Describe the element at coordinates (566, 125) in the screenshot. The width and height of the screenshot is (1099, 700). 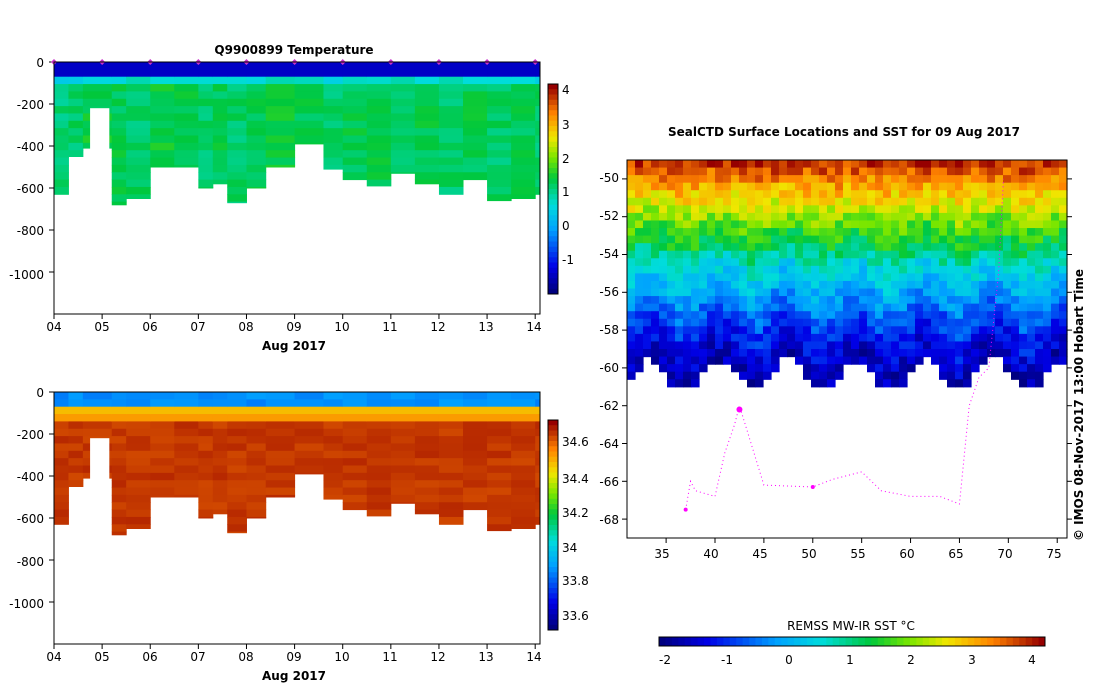
I see `colorbar-tick-label: 3` at that location.